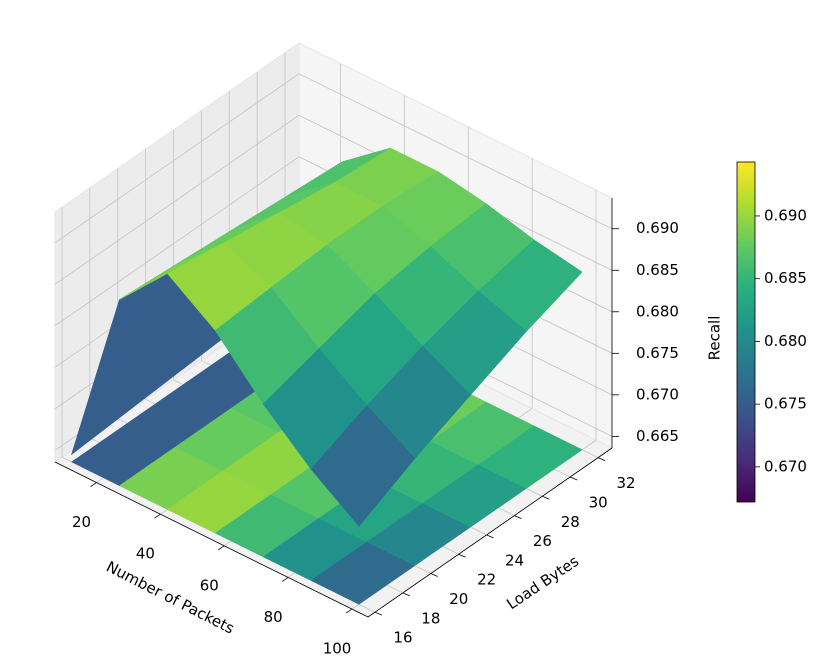 Image resolution: width=830 pixels, height=669 pixels. What do you see at coordinates (715, 338) in the screenshot?
I see `colorbar-label: Recall` at bounding box center [715, 338].